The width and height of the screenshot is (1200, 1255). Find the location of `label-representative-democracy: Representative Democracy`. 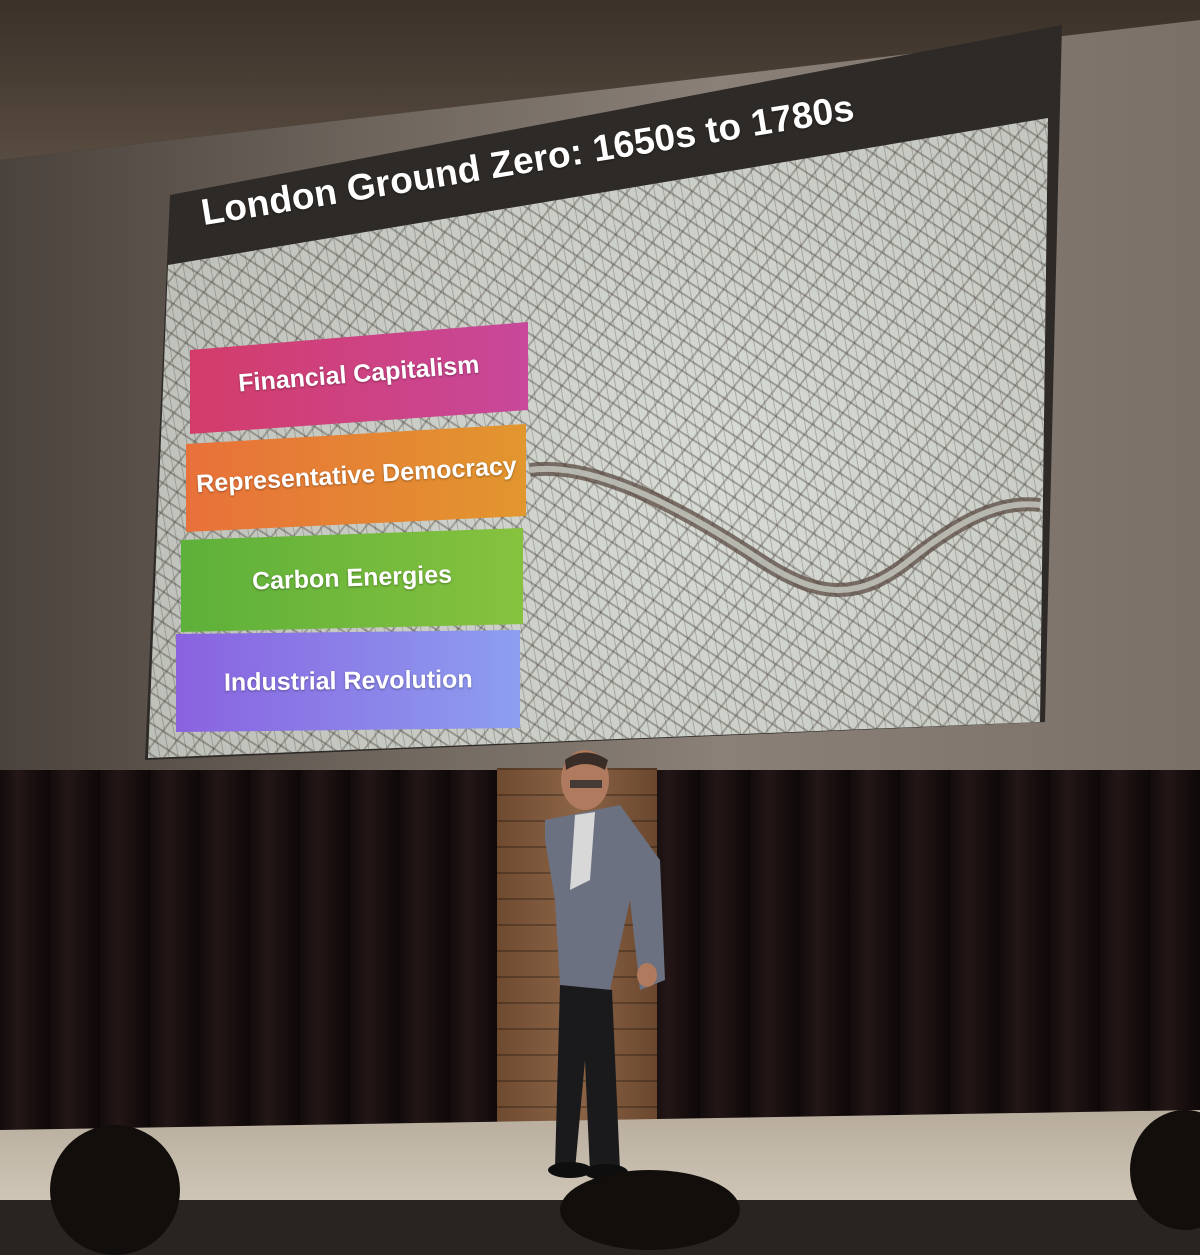

label-representative-democracy: Representative Democracy is located at coordinates (356, 478).